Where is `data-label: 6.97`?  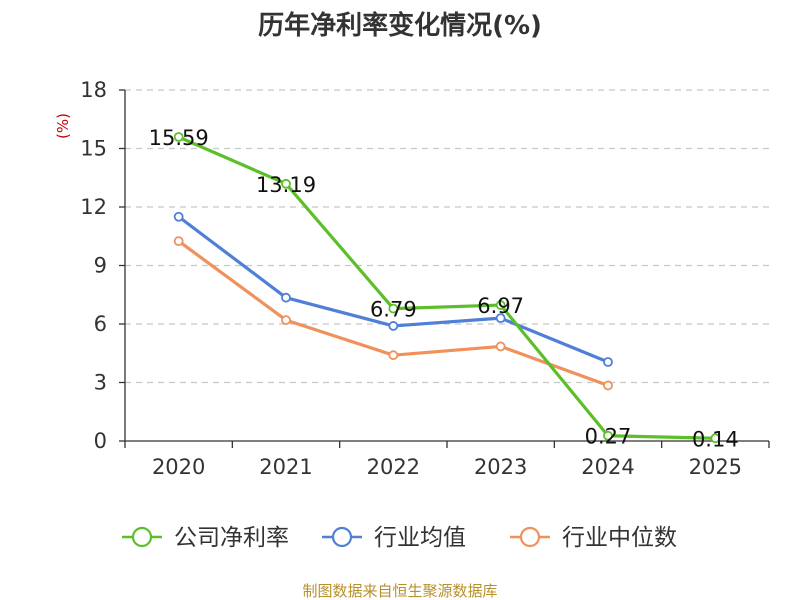
data-label: 6.97 is located at coordinates (500, 306).